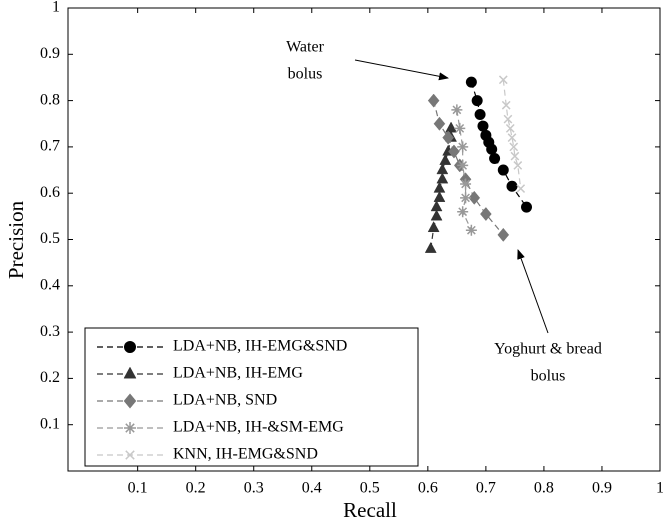 This screenshot has width=663, height=526. I want to click on y-tick-label: 0.6, so click(50, 192).